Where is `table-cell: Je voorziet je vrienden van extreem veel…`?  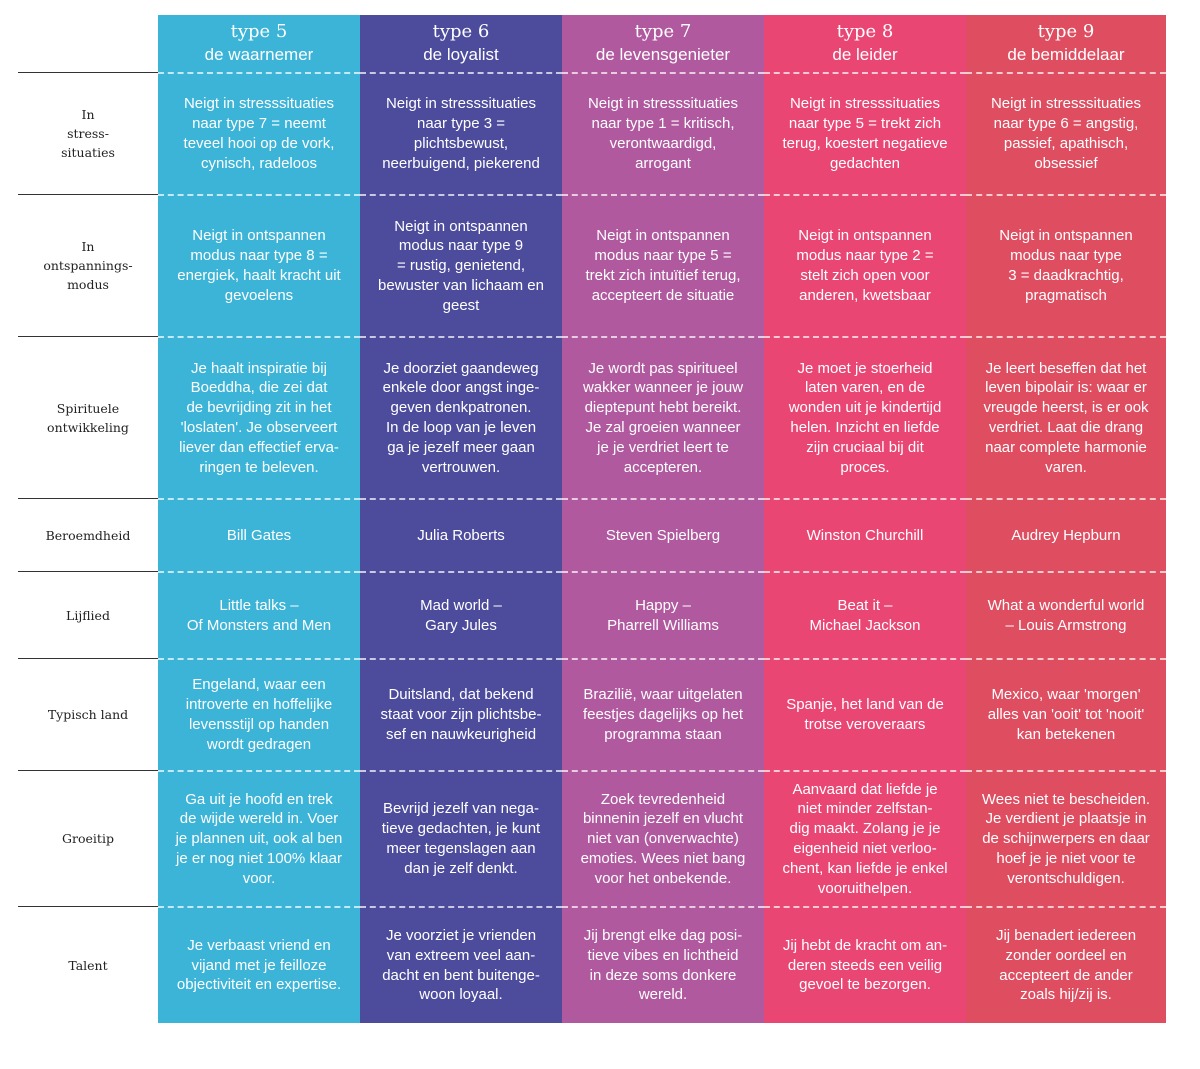 table-cell: Je voorziet je vrienden van extreem veel… is located at coordinates (461, 964).